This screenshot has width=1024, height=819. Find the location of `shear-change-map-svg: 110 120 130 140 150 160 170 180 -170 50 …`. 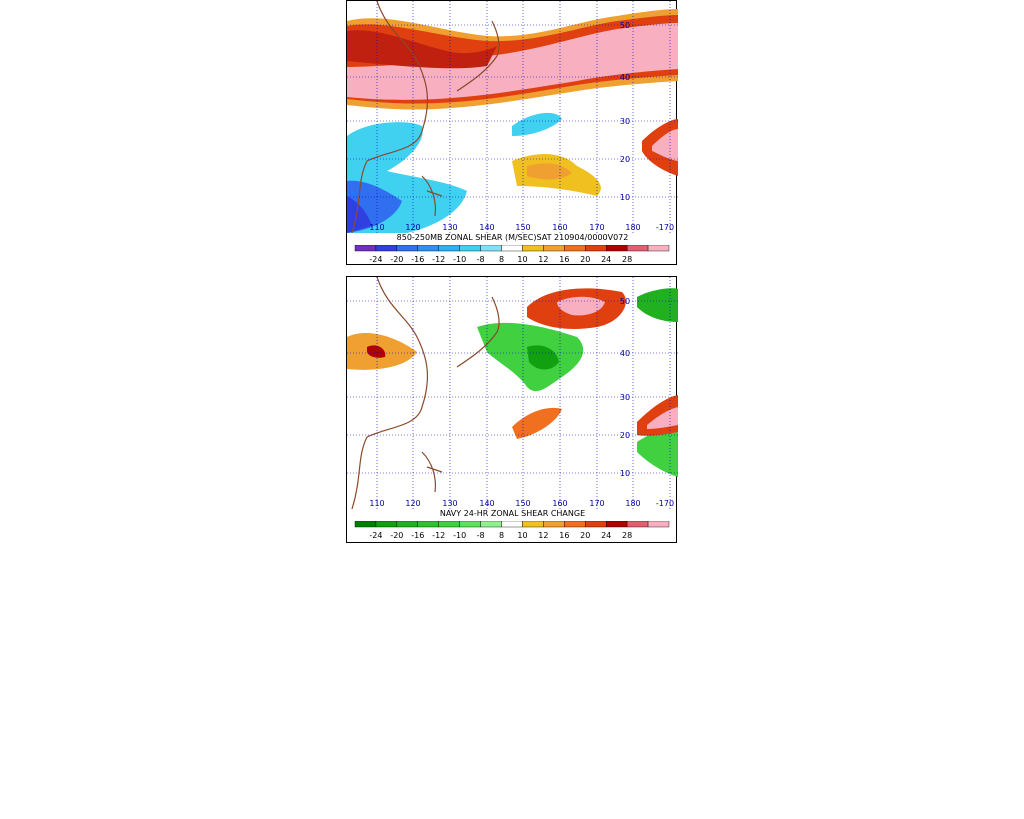

shear-change-map-svg: 110 120 130 140 150 160 170 180 -170 50 … is located at coordinates (512, 393).